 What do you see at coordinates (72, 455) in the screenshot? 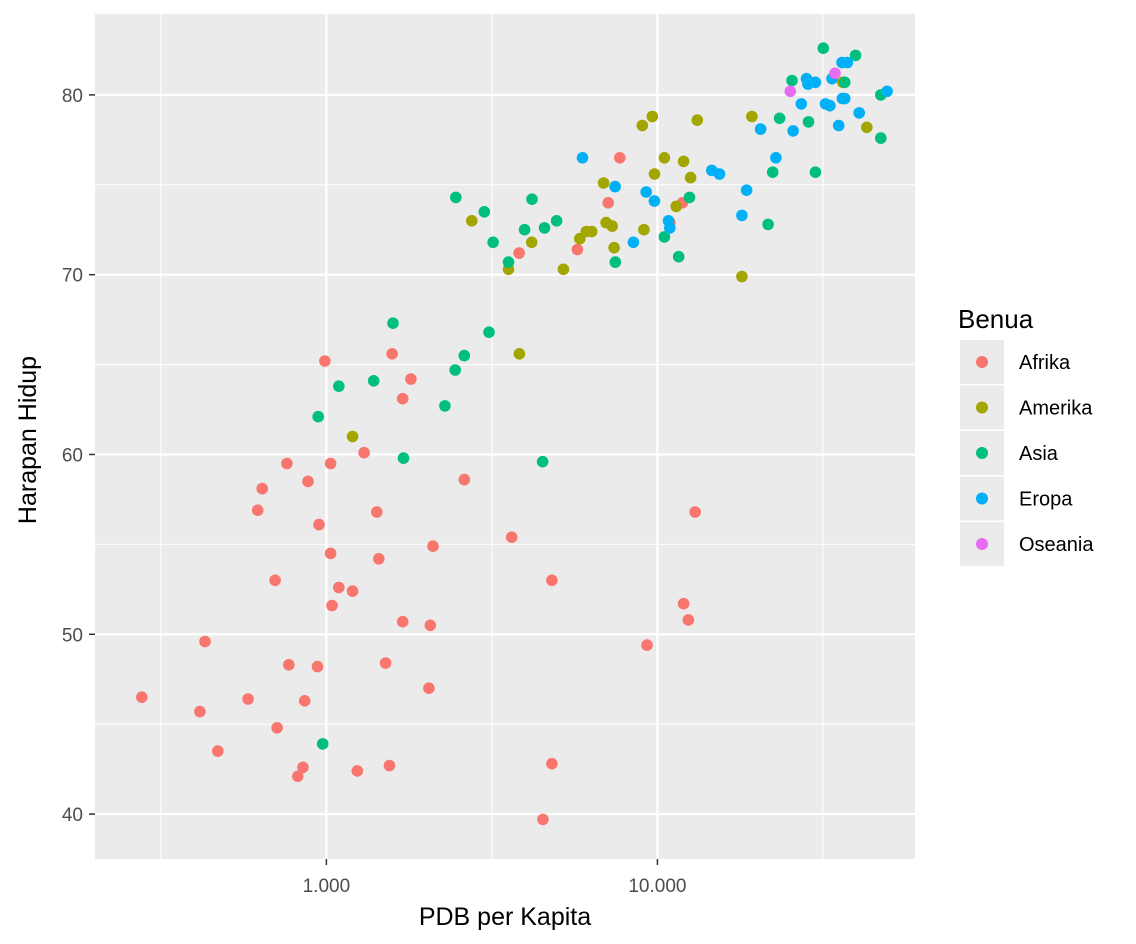
I see `y-tick-label: 60` at bounding box center [72, 455].